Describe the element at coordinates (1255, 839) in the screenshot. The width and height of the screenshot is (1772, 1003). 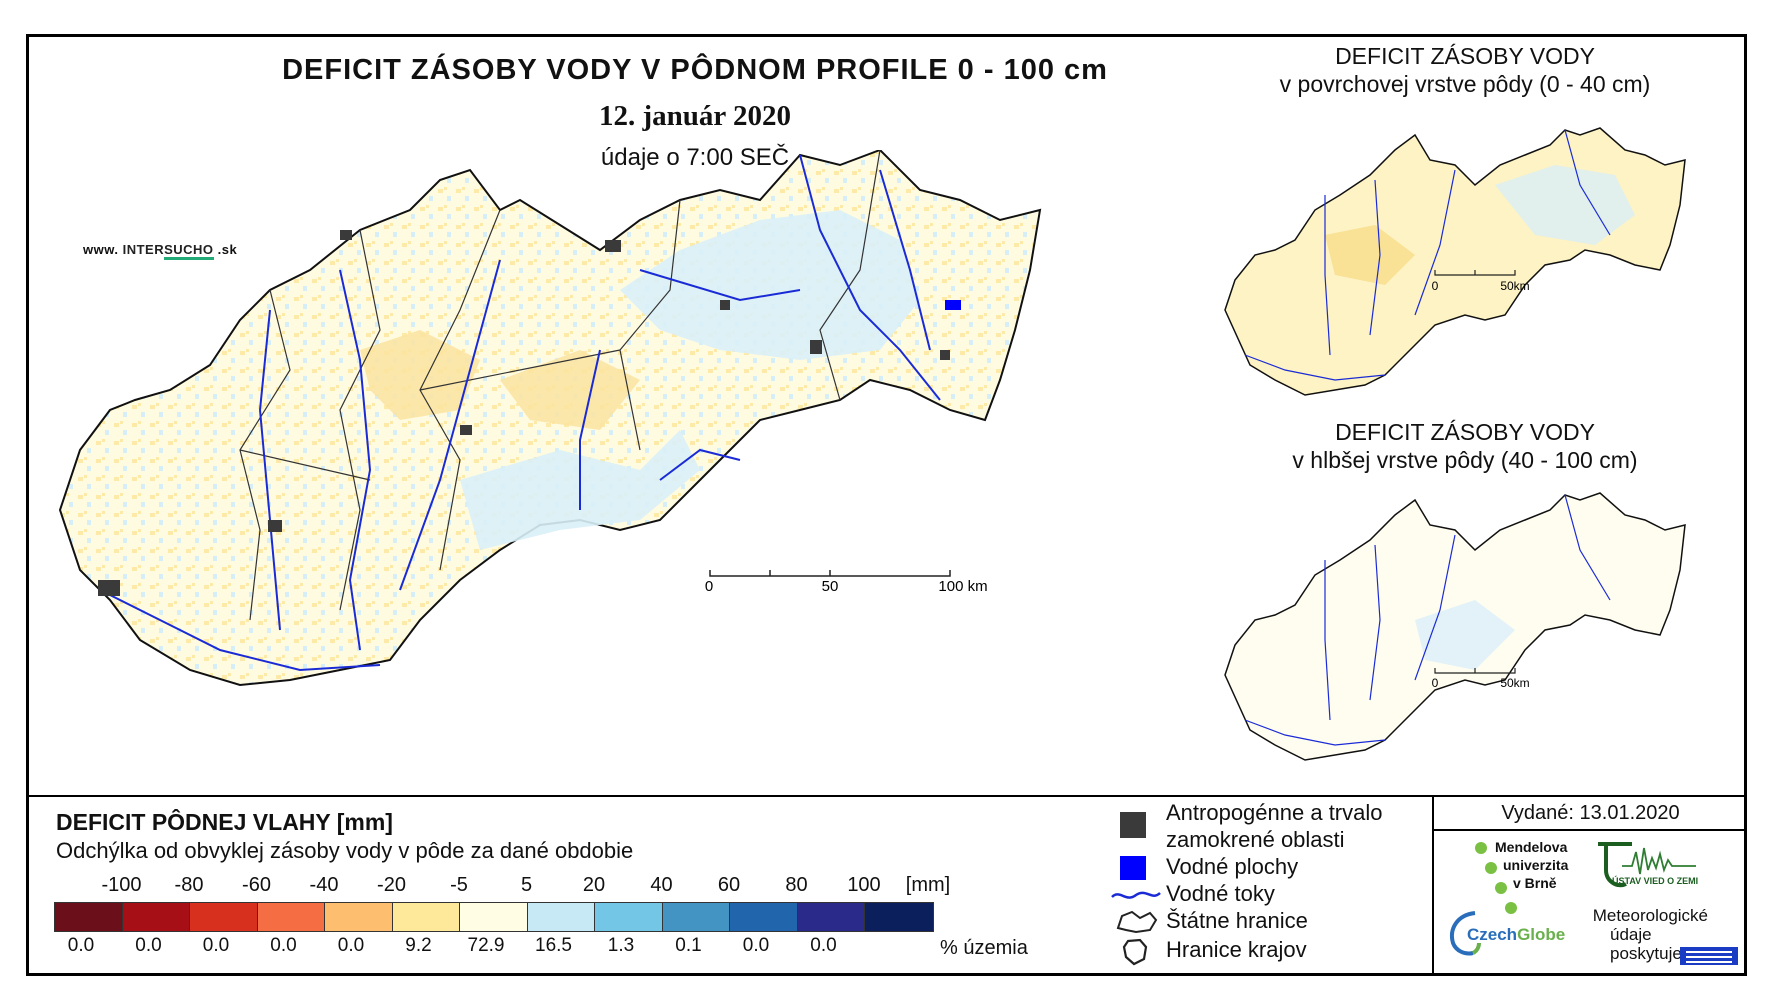
I see `anthropogenic-label-2: zamokrené oblasti` at that location.